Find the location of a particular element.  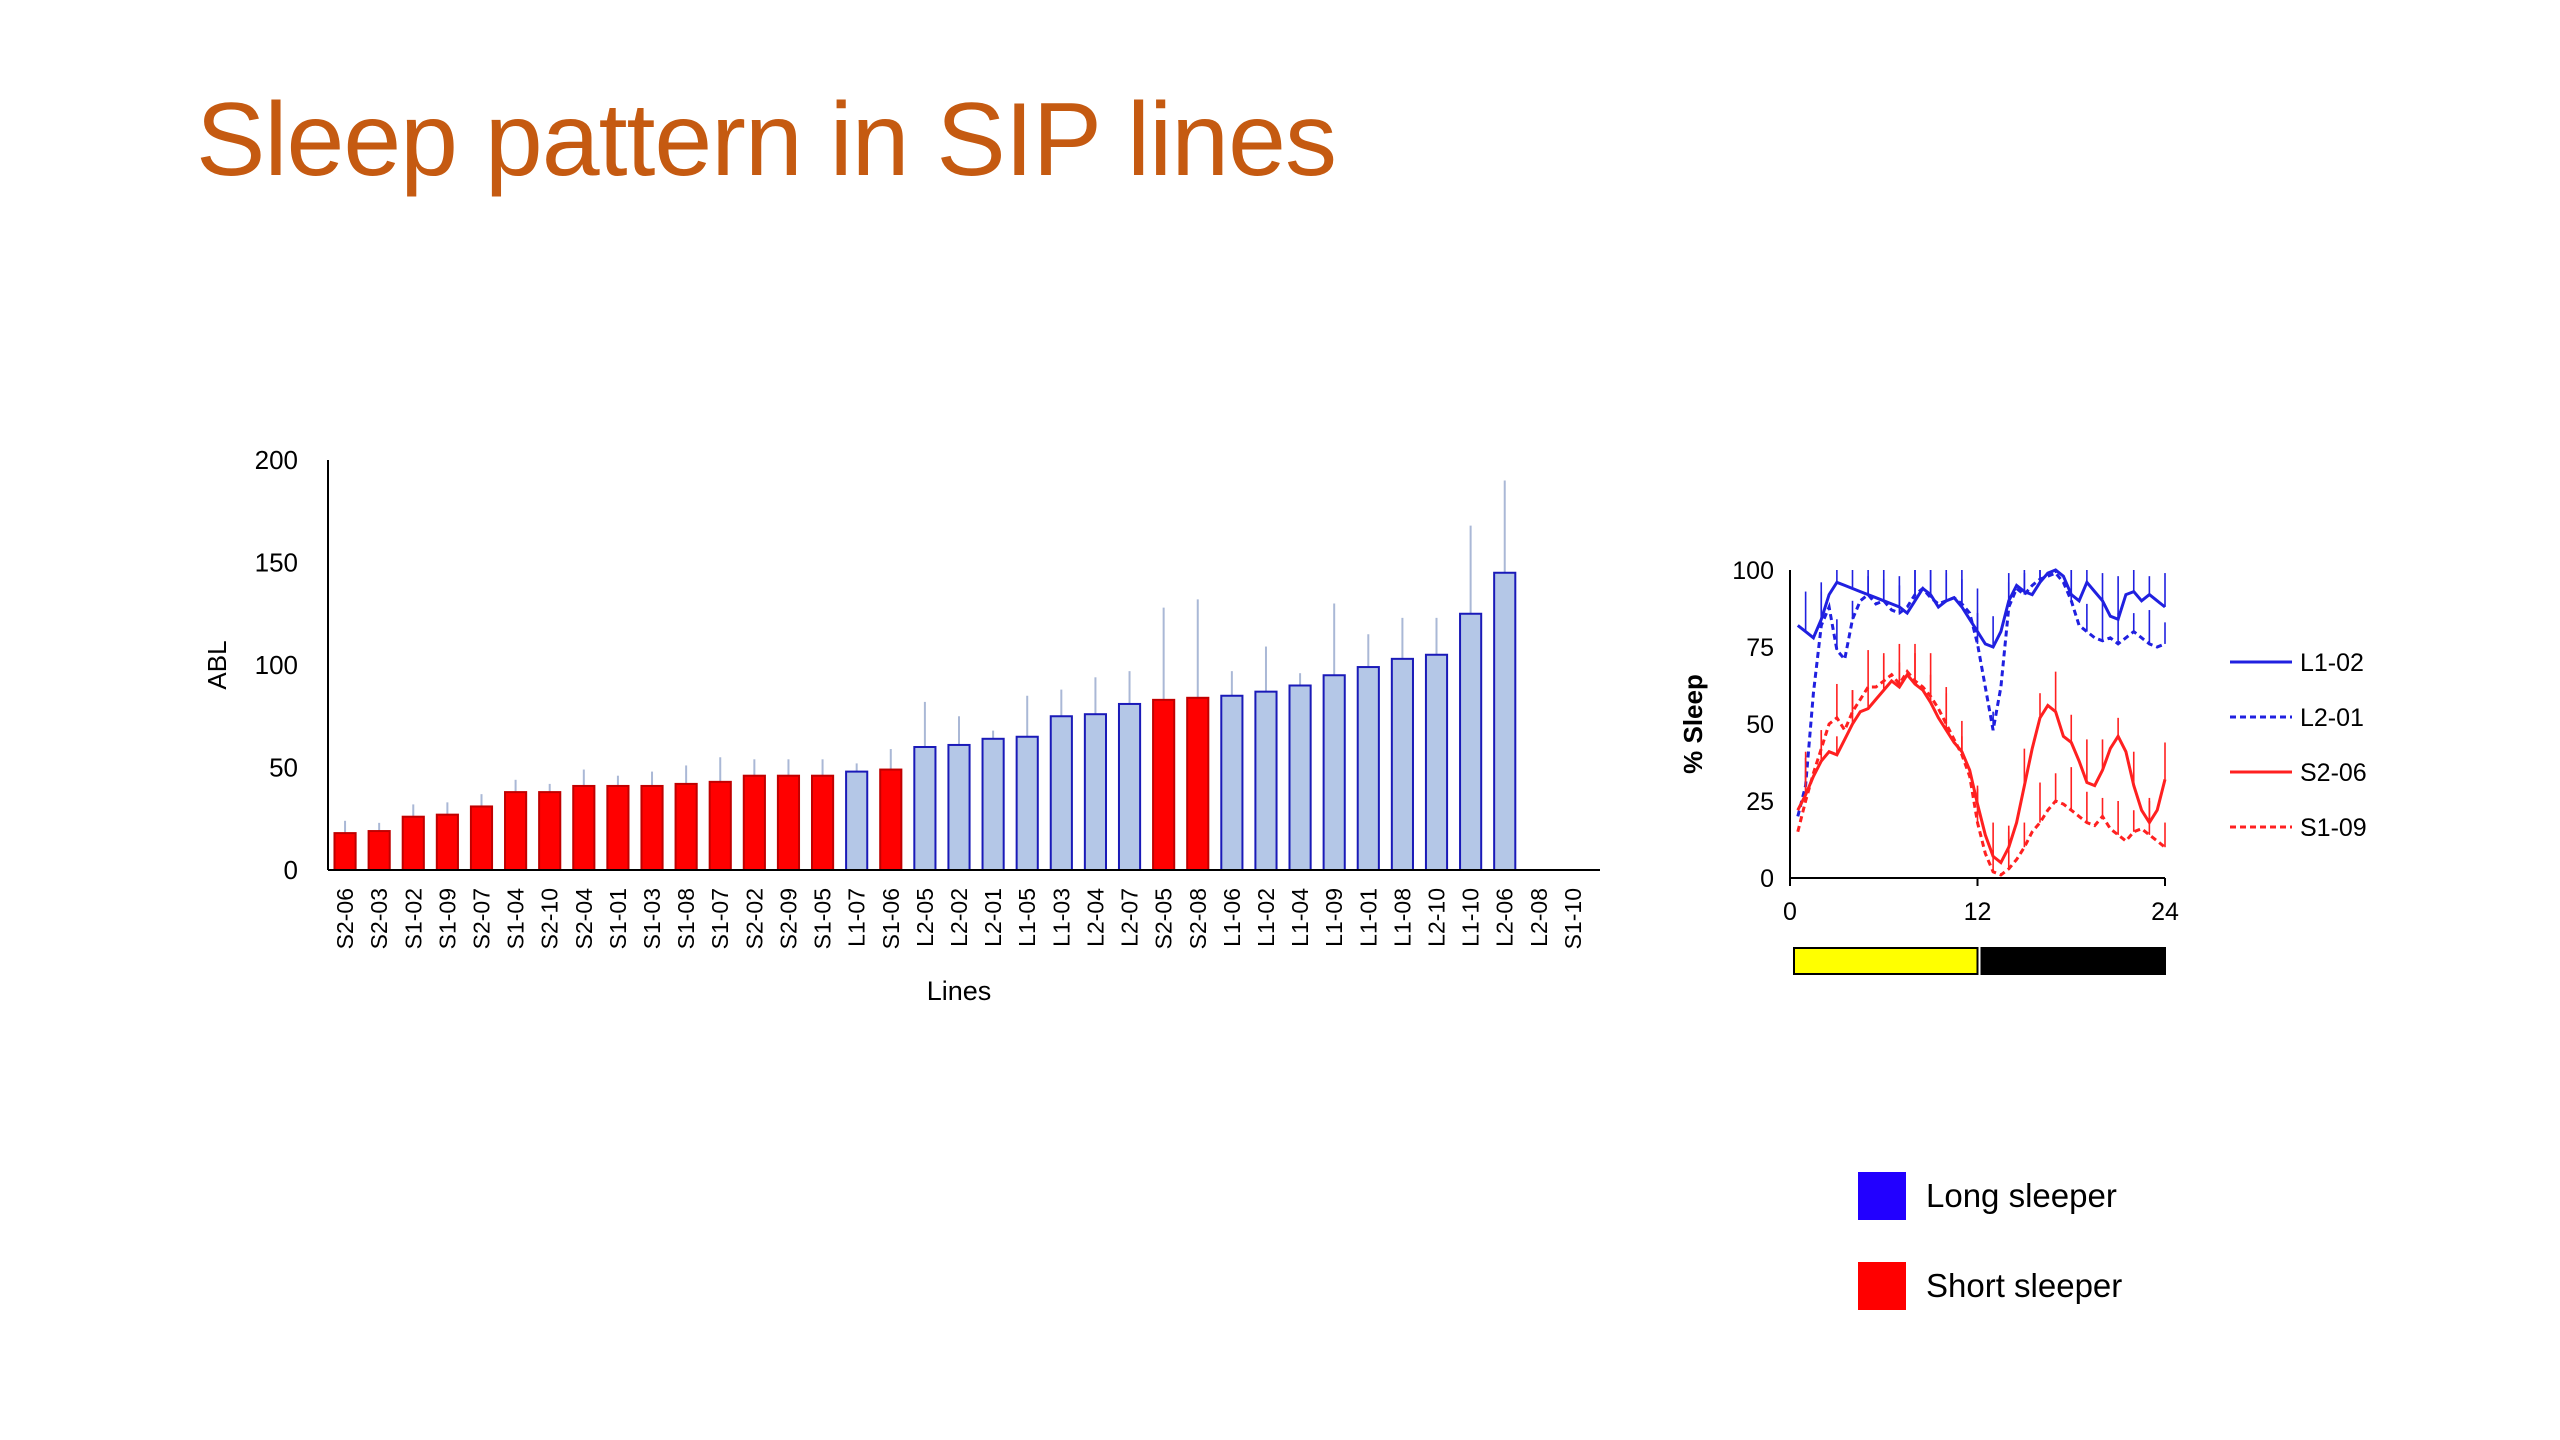

x-tick-label: L1-07 is located at coordinates (857, 917).